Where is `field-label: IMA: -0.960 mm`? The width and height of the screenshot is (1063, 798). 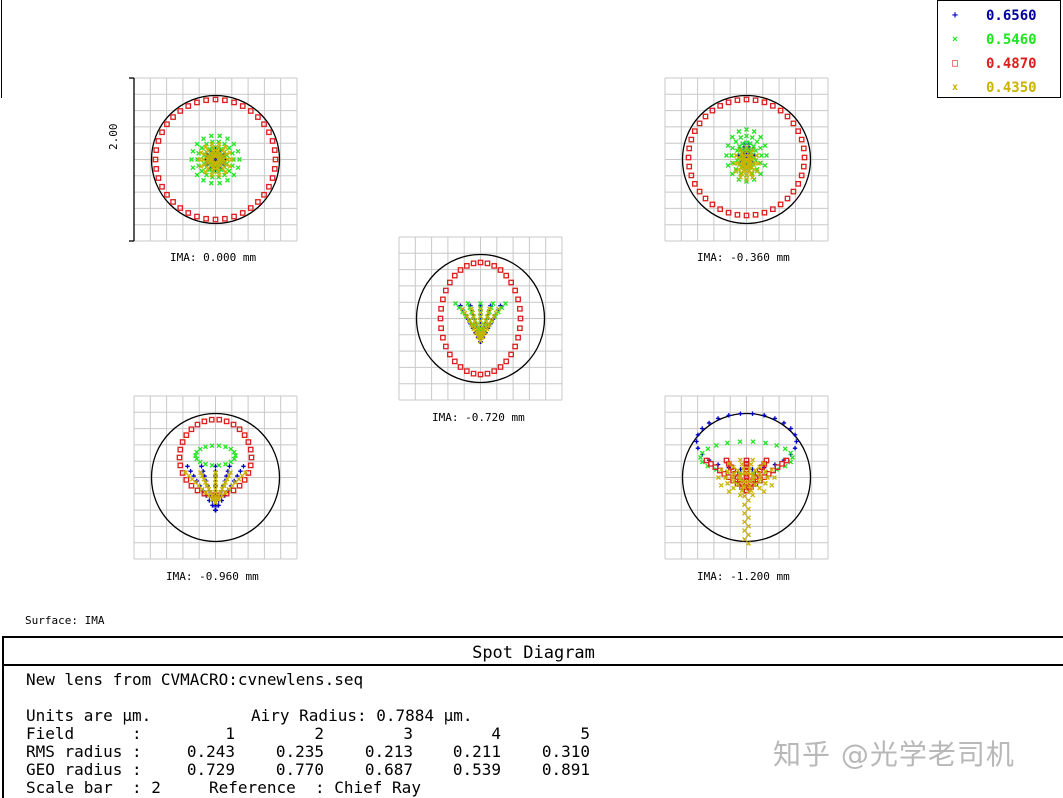
field-label: IMA: -0.960 mm is located at coordinates (212, 576).